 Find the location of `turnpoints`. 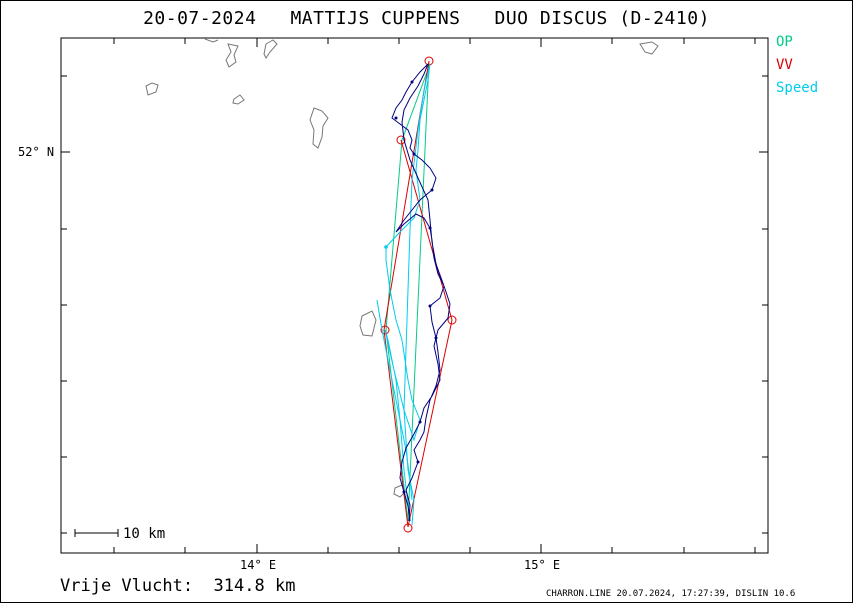

turnpoints is located at coordinates (418, 294).